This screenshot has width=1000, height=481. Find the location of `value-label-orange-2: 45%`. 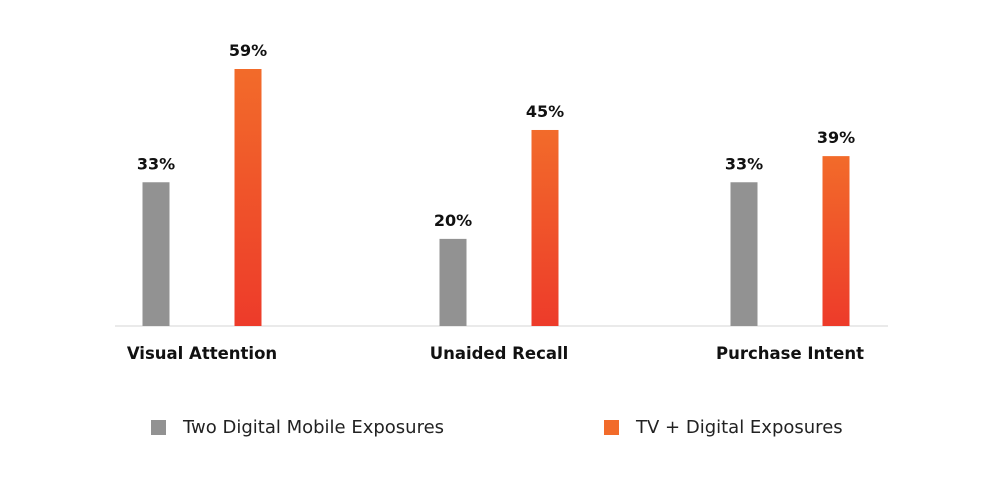

value-label-orange-2: 45% is located at coordinates (545, 111).